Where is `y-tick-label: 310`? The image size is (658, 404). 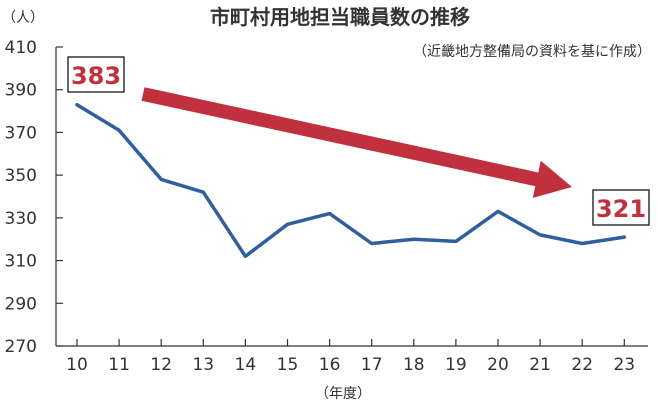
y-tick-label: 310 is located at coordinates (21, 262).